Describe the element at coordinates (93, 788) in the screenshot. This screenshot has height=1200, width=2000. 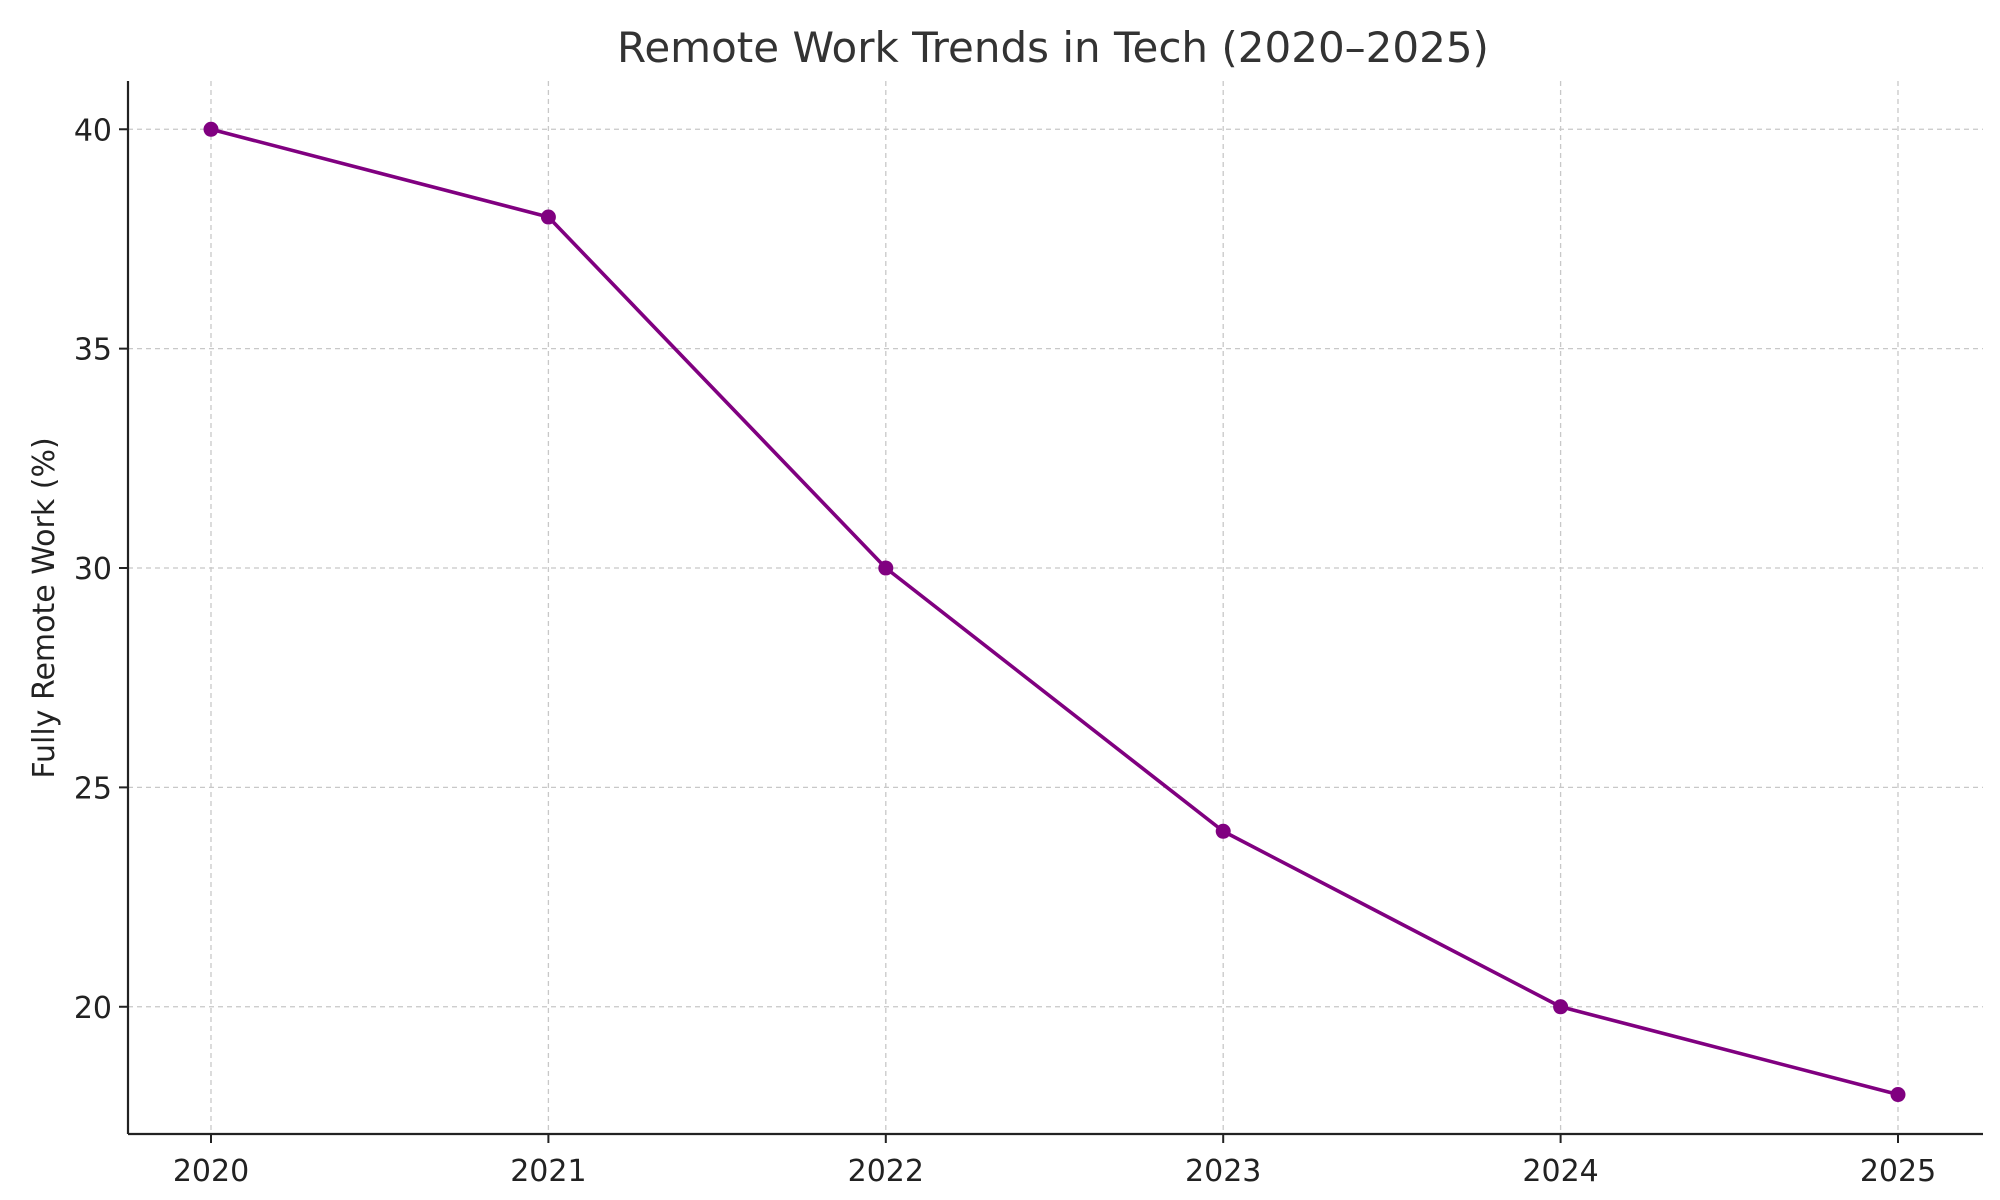
I see `y-tick-label: 25` at that location.